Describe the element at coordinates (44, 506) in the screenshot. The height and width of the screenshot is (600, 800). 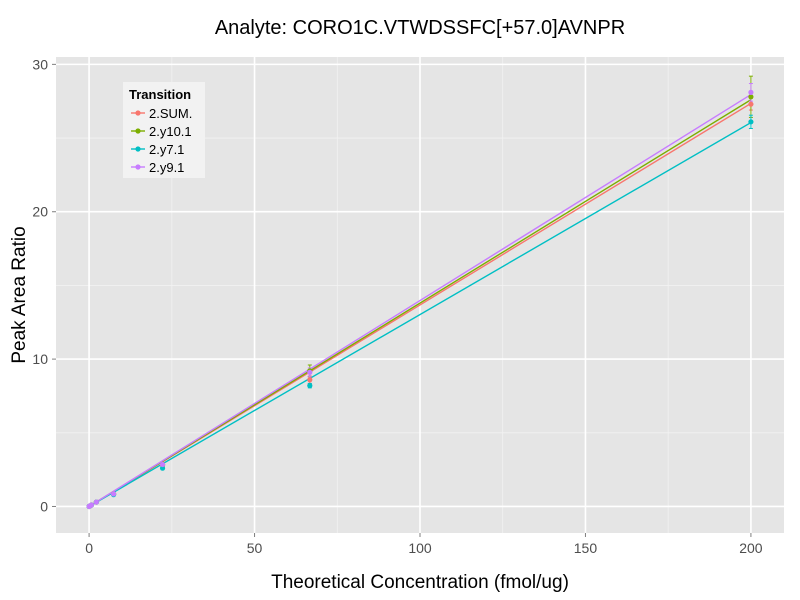
I see `y-tick-label: 0` at that location.